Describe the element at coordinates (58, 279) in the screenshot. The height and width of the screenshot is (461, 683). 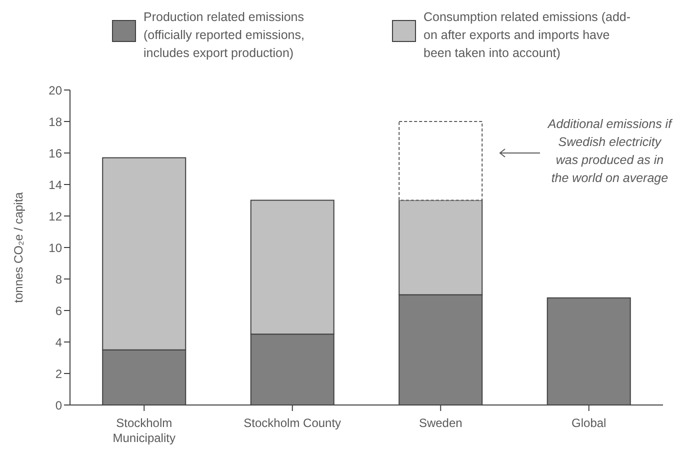
I see `y-tick-label: 8` at that location.